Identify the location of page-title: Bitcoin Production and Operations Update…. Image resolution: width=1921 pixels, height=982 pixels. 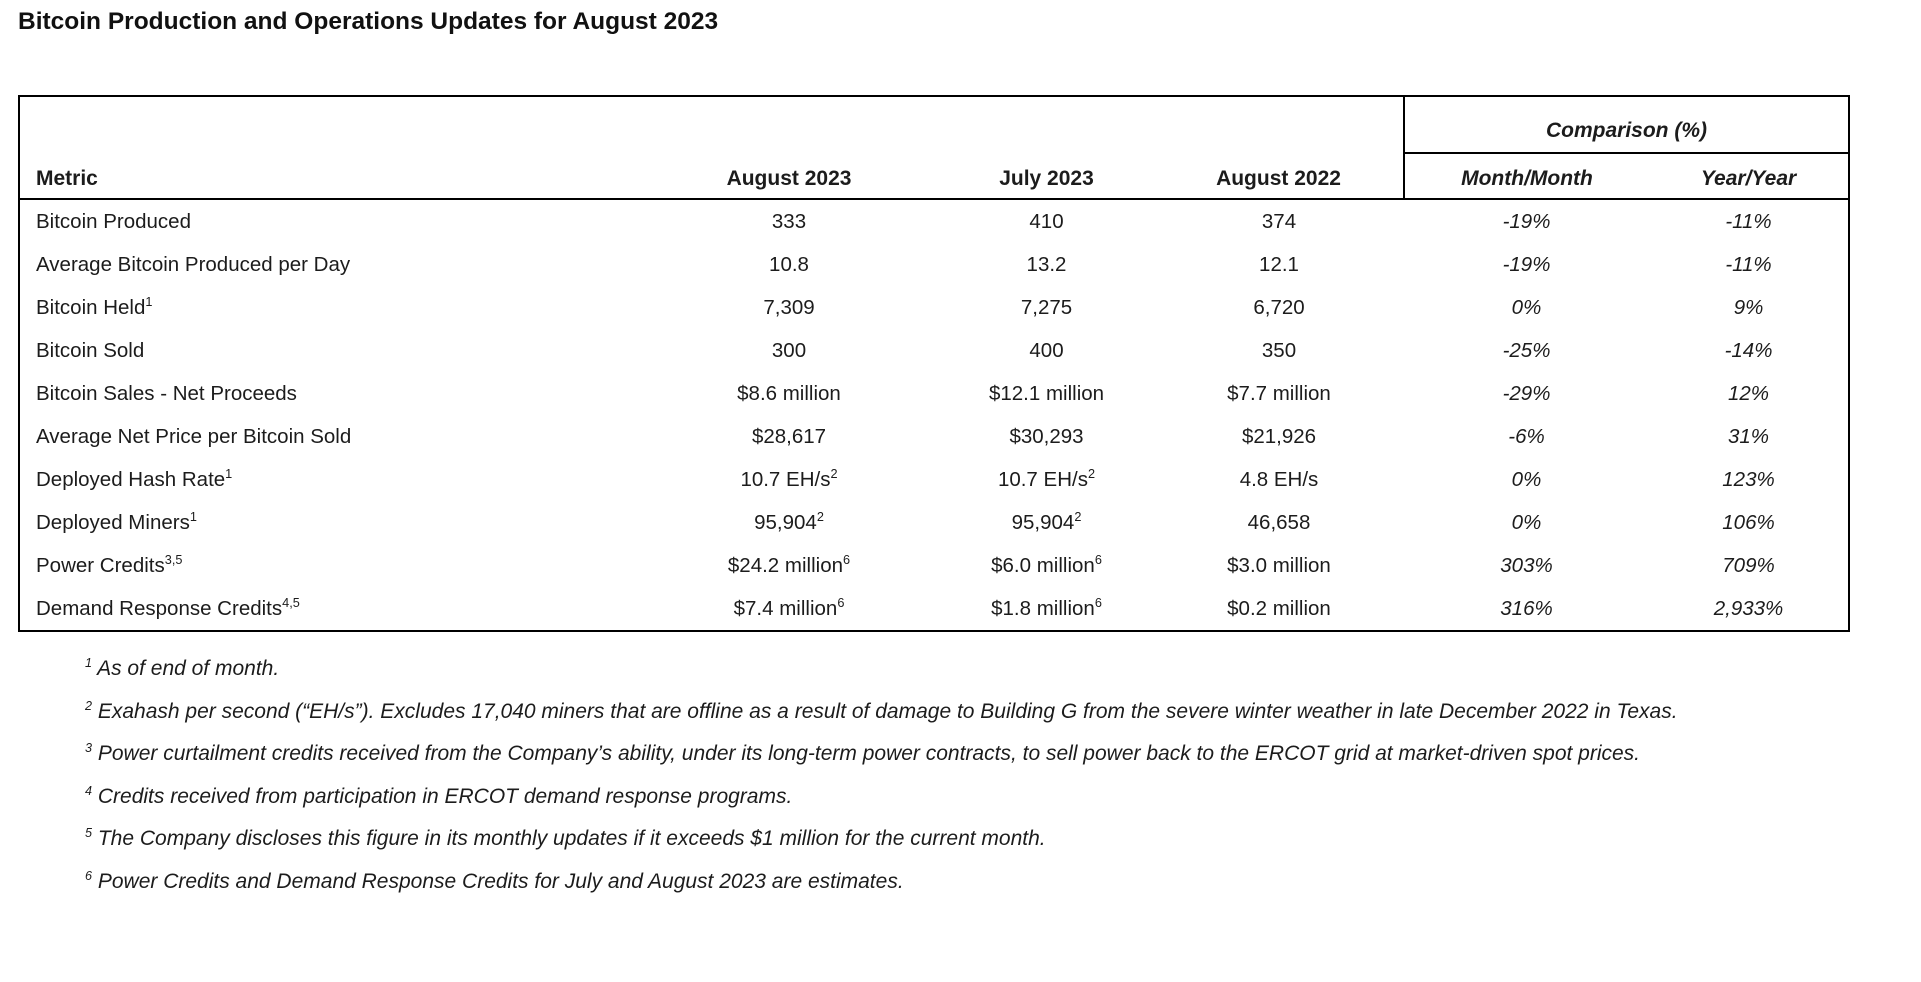
(368, 21).